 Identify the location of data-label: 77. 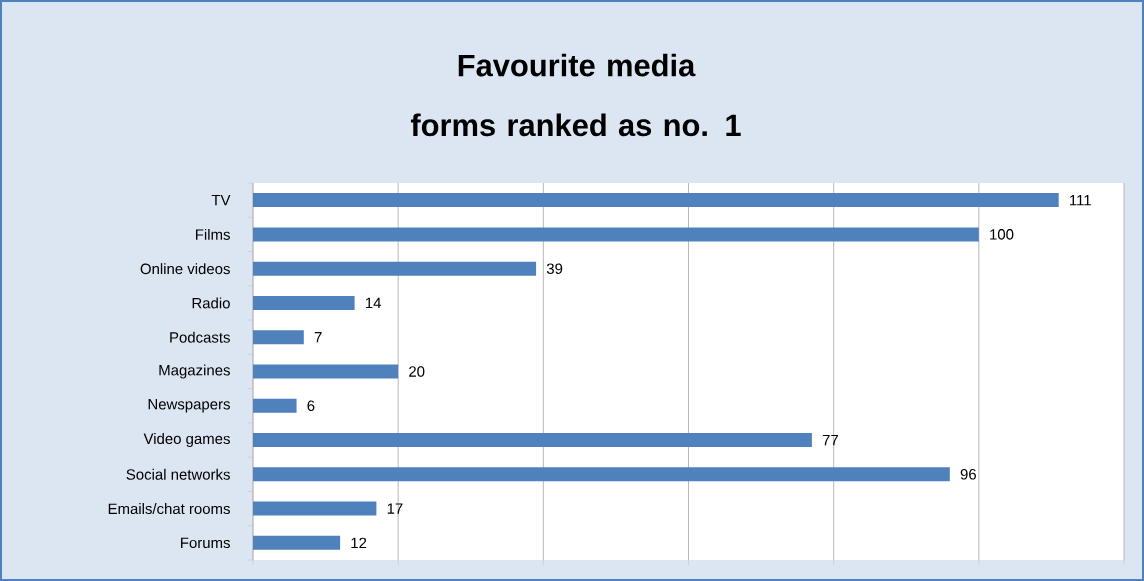
(830, 440).